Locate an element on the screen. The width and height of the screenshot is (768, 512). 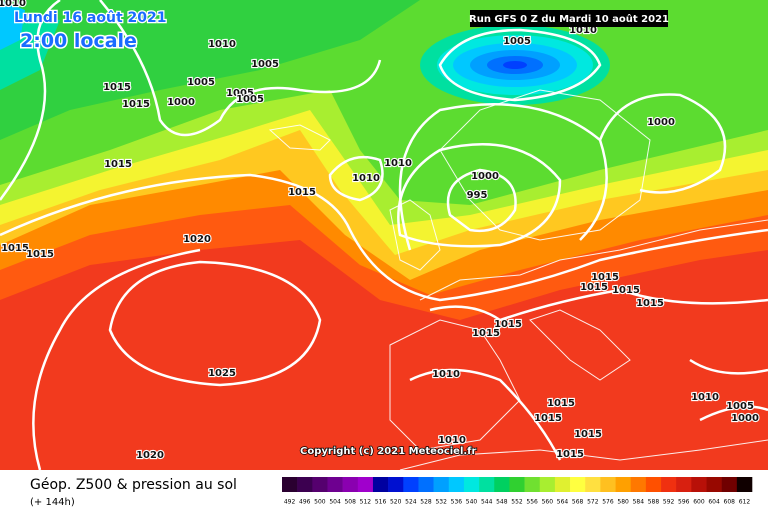
scale-label: 604 is located at coordinates (714, 502).